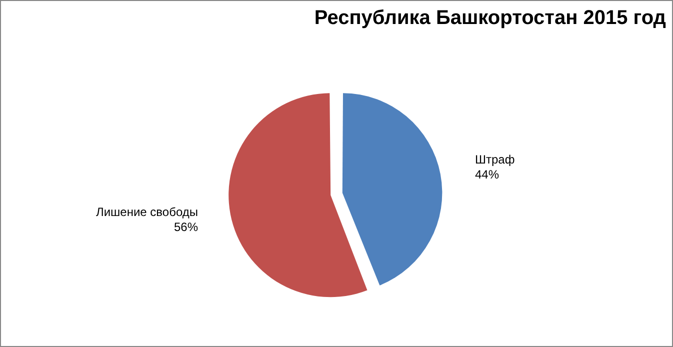  What do you see at coordinates (147, 212) in the screenshot?
I see `slice-label: Лишение свободы` at bounding box center [147, 212].